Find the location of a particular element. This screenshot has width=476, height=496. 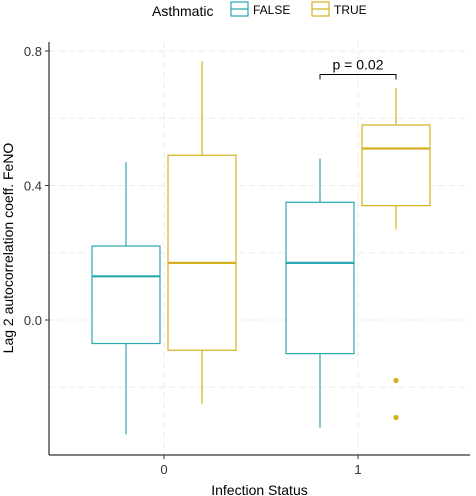

annotations: p = 0.02 is located at coordinates (358, 68).